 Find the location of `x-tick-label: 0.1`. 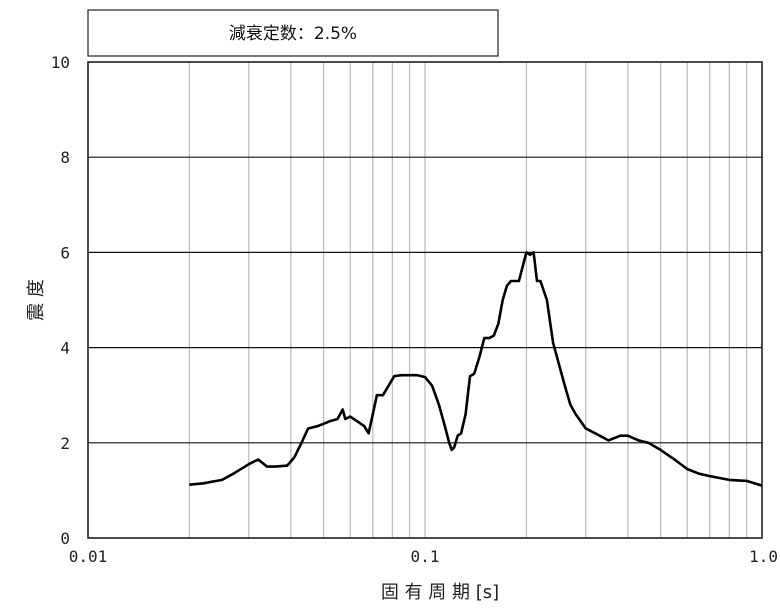

x-tick-label: 0.1 is located at coordinates (425, 556).